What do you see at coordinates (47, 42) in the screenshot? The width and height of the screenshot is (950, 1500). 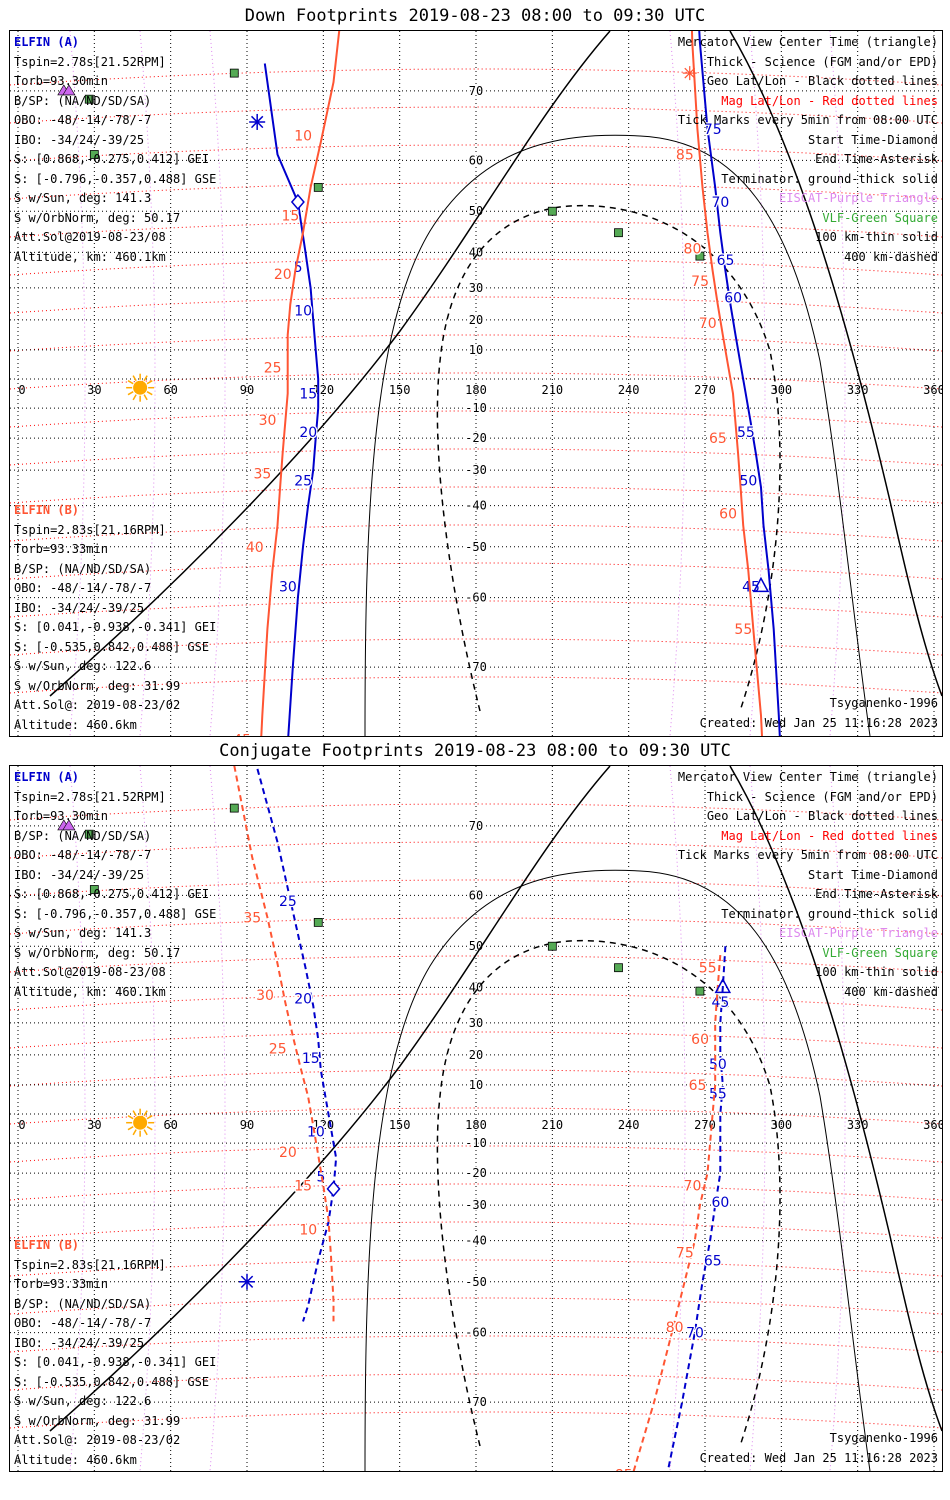 I see `elfin-a-header: ELFIN (A)` at bounding box center [47, 42].